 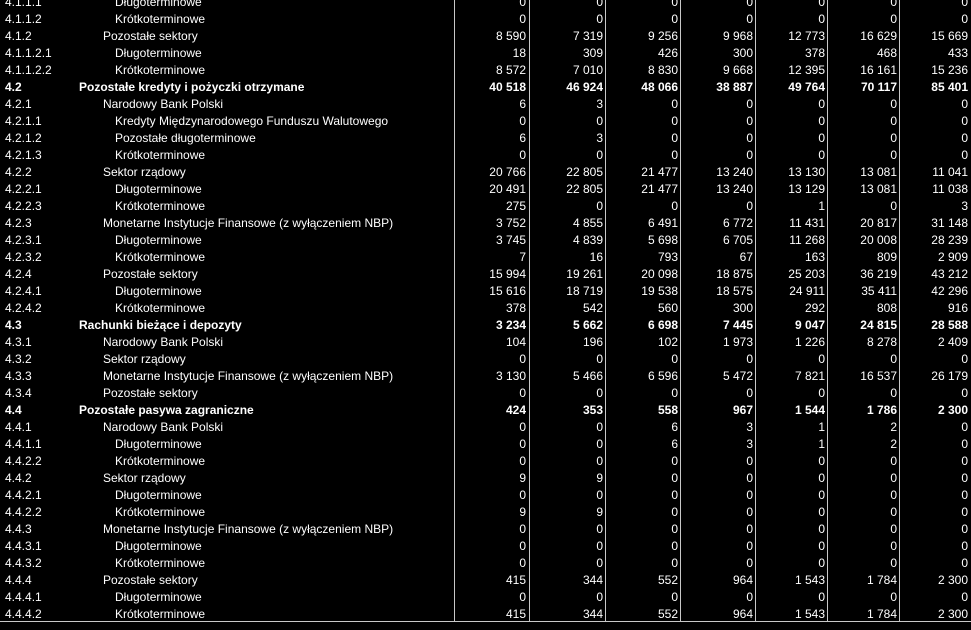 What do you see at coordinates (662, 223) in the screenshot?
I see `value-cell: 6 491` at bounding box center [662, 223].